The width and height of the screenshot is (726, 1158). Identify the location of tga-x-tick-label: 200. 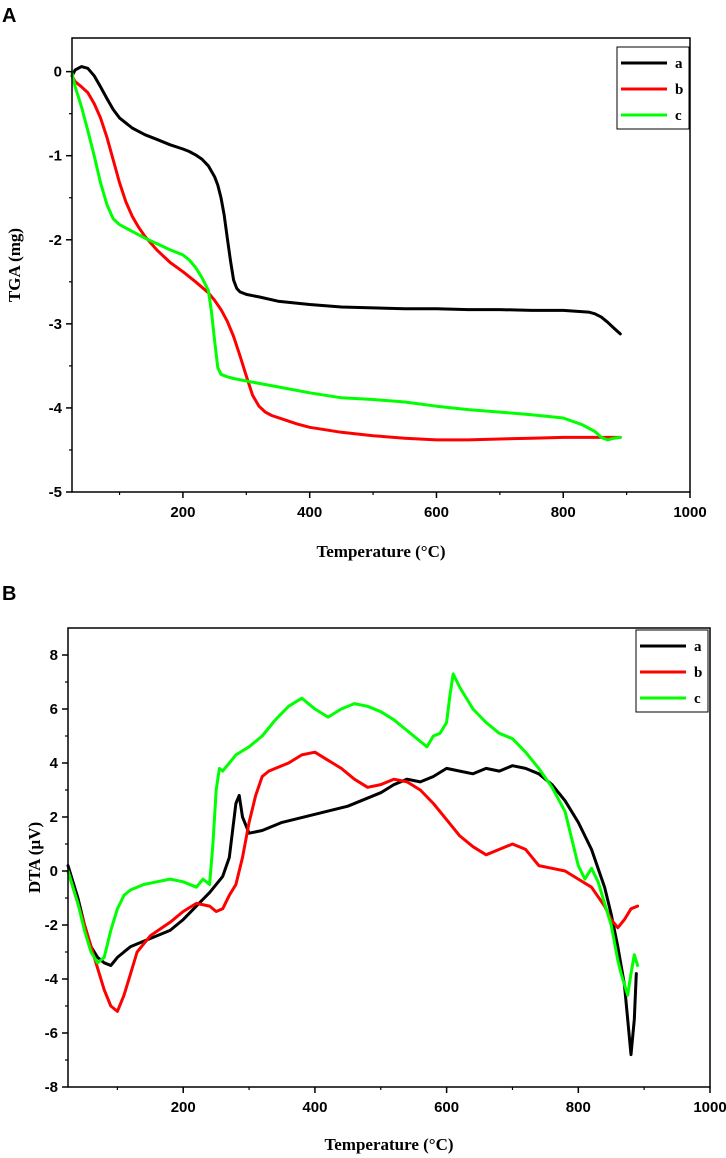
(182, 512).